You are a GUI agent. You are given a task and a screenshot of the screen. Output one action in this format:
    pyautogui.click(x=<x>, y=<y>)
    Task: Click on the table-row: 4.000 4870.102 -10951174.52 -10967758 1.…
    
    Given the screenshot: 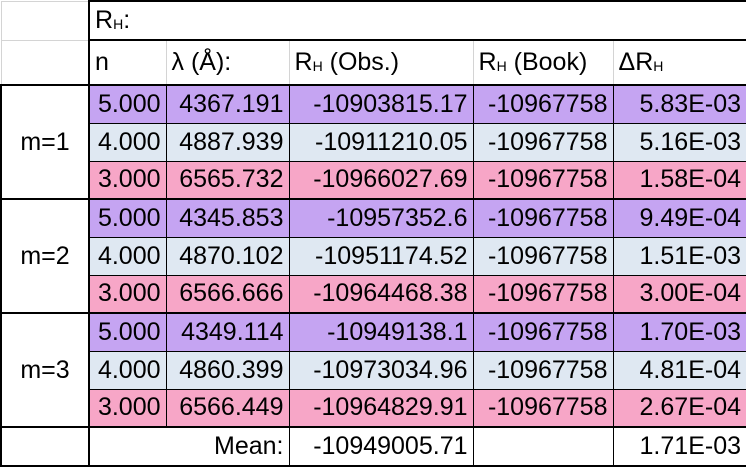 What is the action you would take?
    pyautogui.click(x=373, y=255)
    